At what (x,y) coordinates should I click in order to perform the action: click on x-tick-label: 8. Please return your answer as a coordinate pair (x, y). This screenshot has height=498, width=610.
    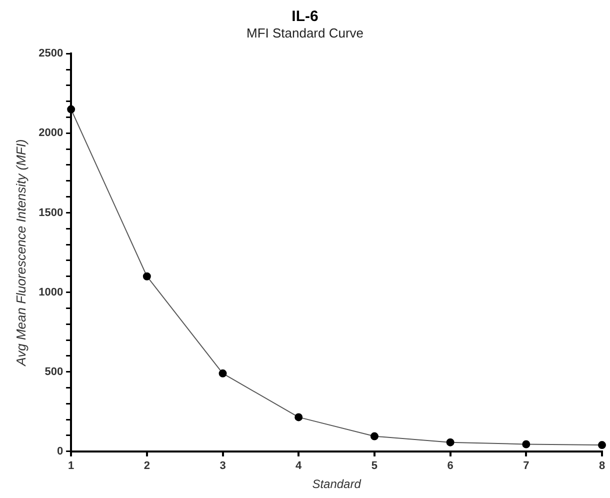
    Looking at the image, I should click on (602, 466).